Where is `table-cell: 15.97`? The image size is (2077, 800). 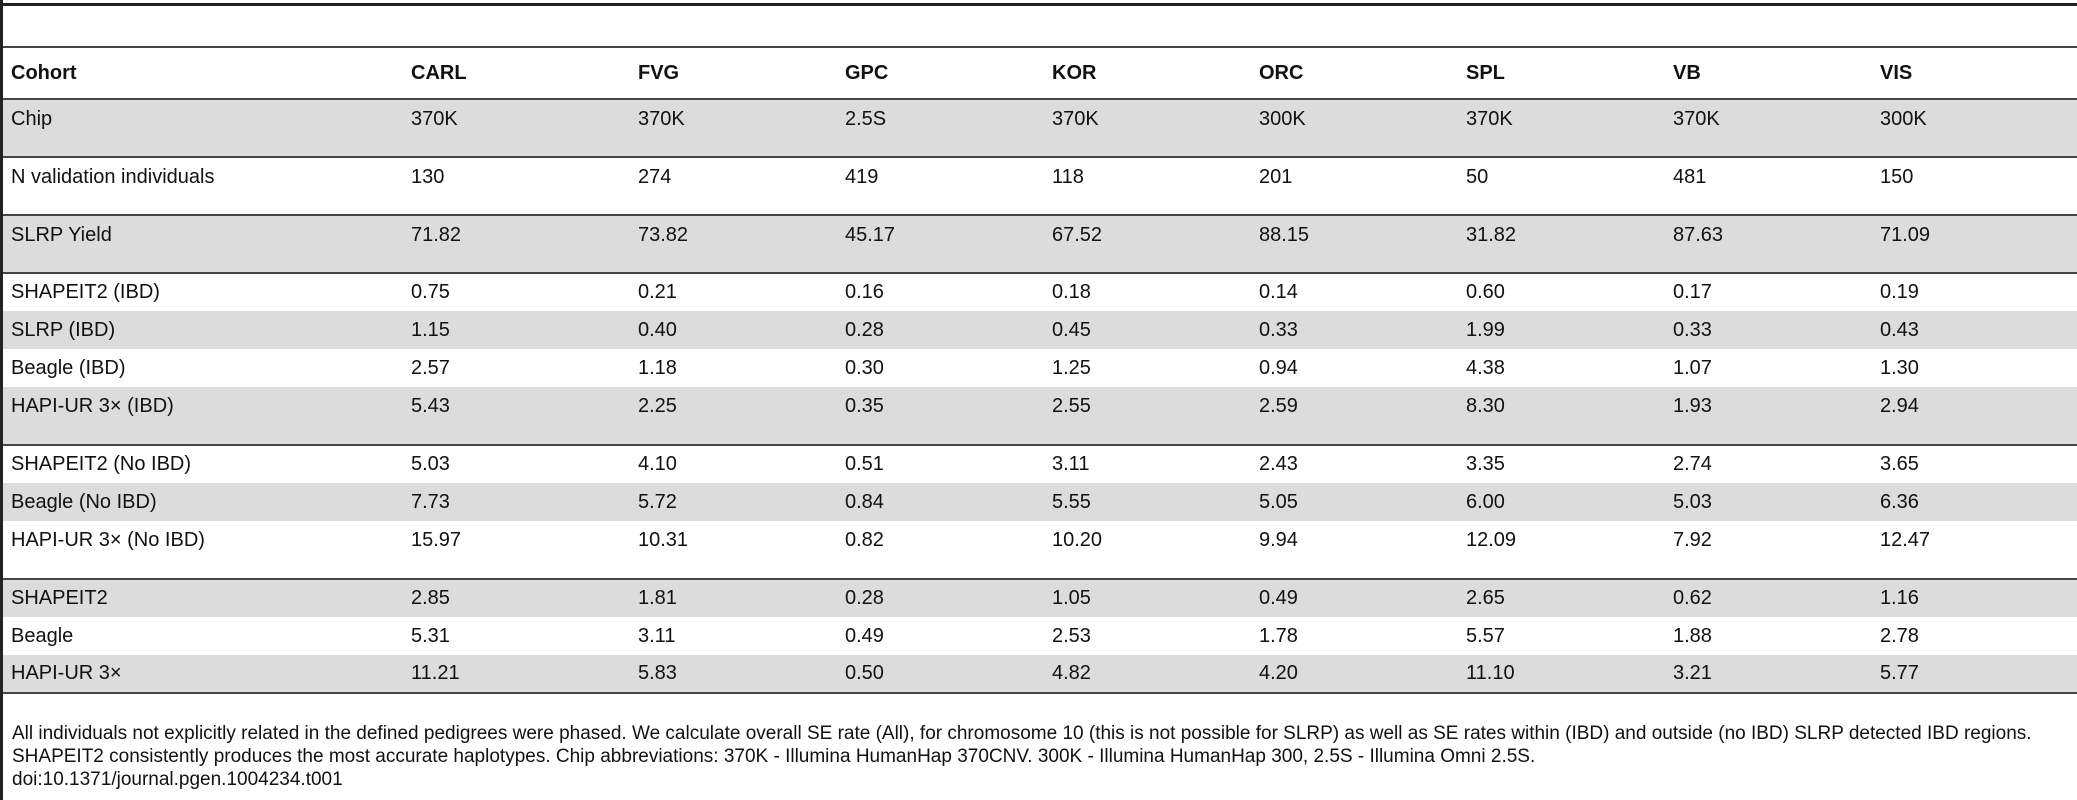 table-cell: 15.97 is located at coordinates (436, 540).